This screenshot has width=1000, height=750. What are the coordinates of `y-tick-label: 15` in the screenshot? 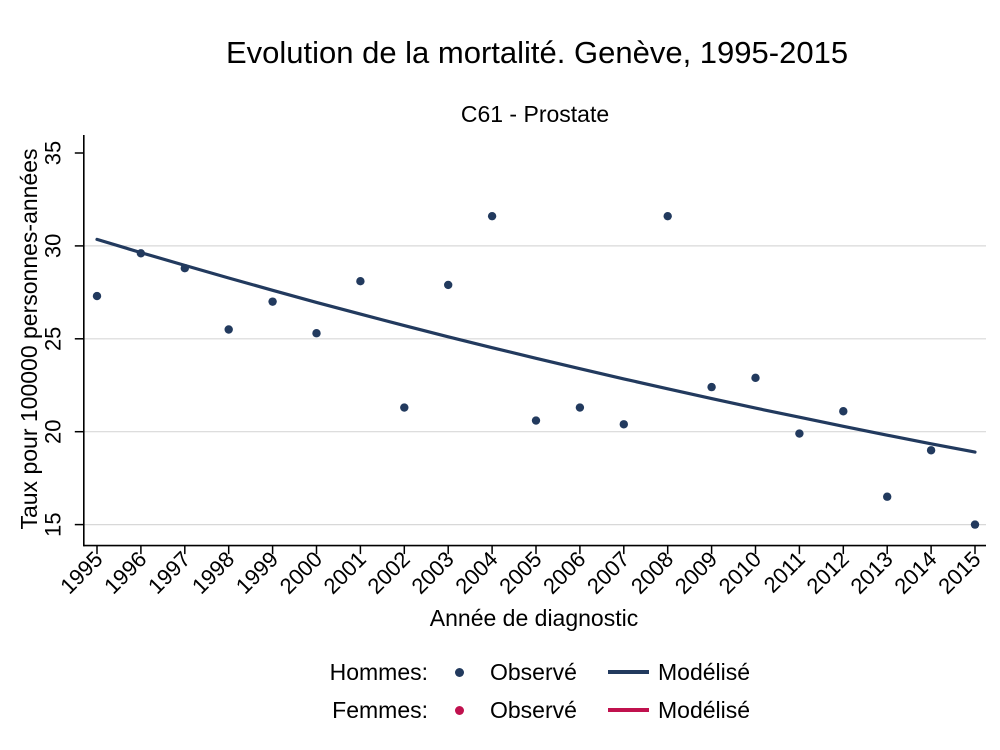 It's located at (53, 524).